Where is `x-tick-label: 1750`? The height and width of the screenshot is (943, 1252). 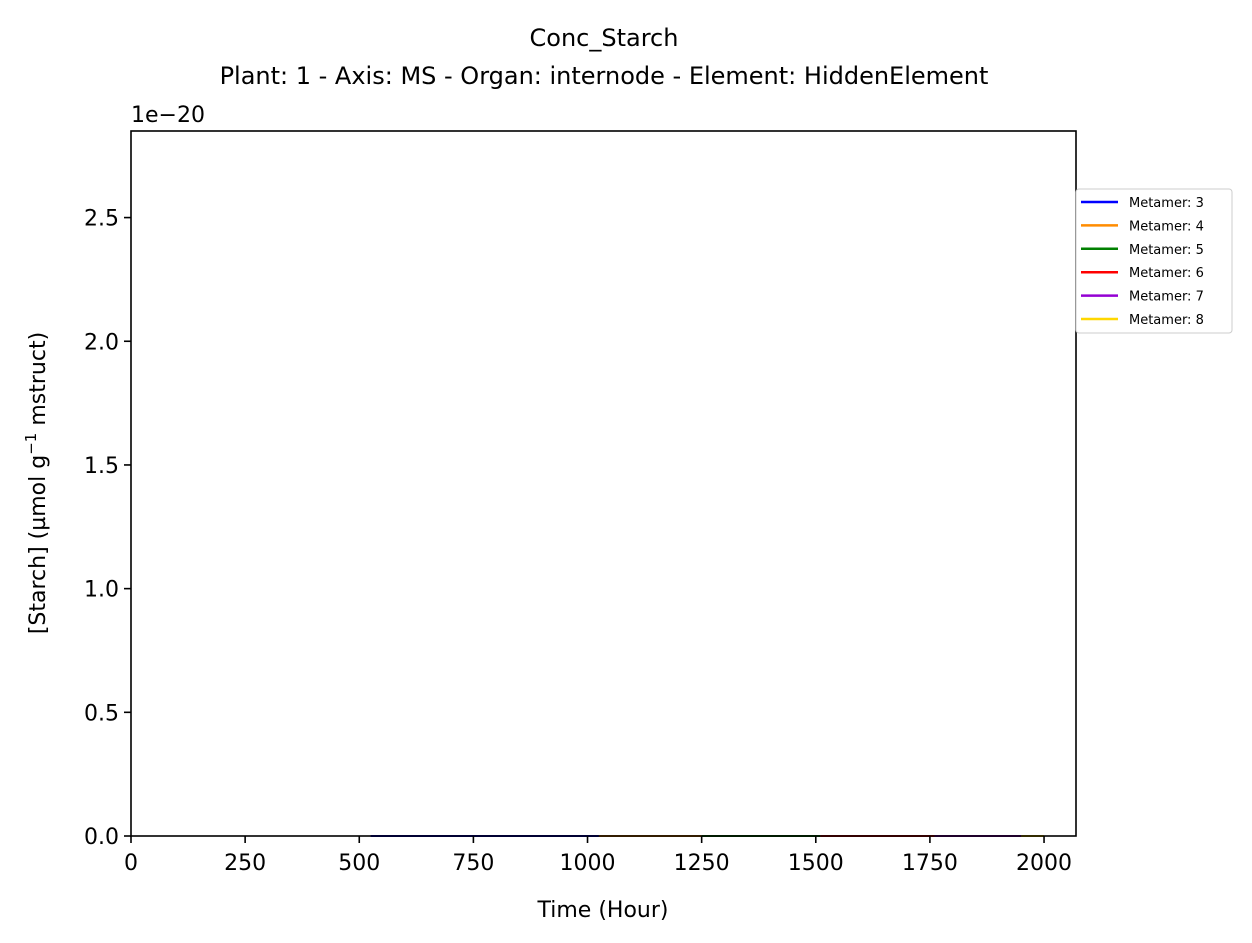 x-tick-label: 1750 is located at coordinates (930, 863).